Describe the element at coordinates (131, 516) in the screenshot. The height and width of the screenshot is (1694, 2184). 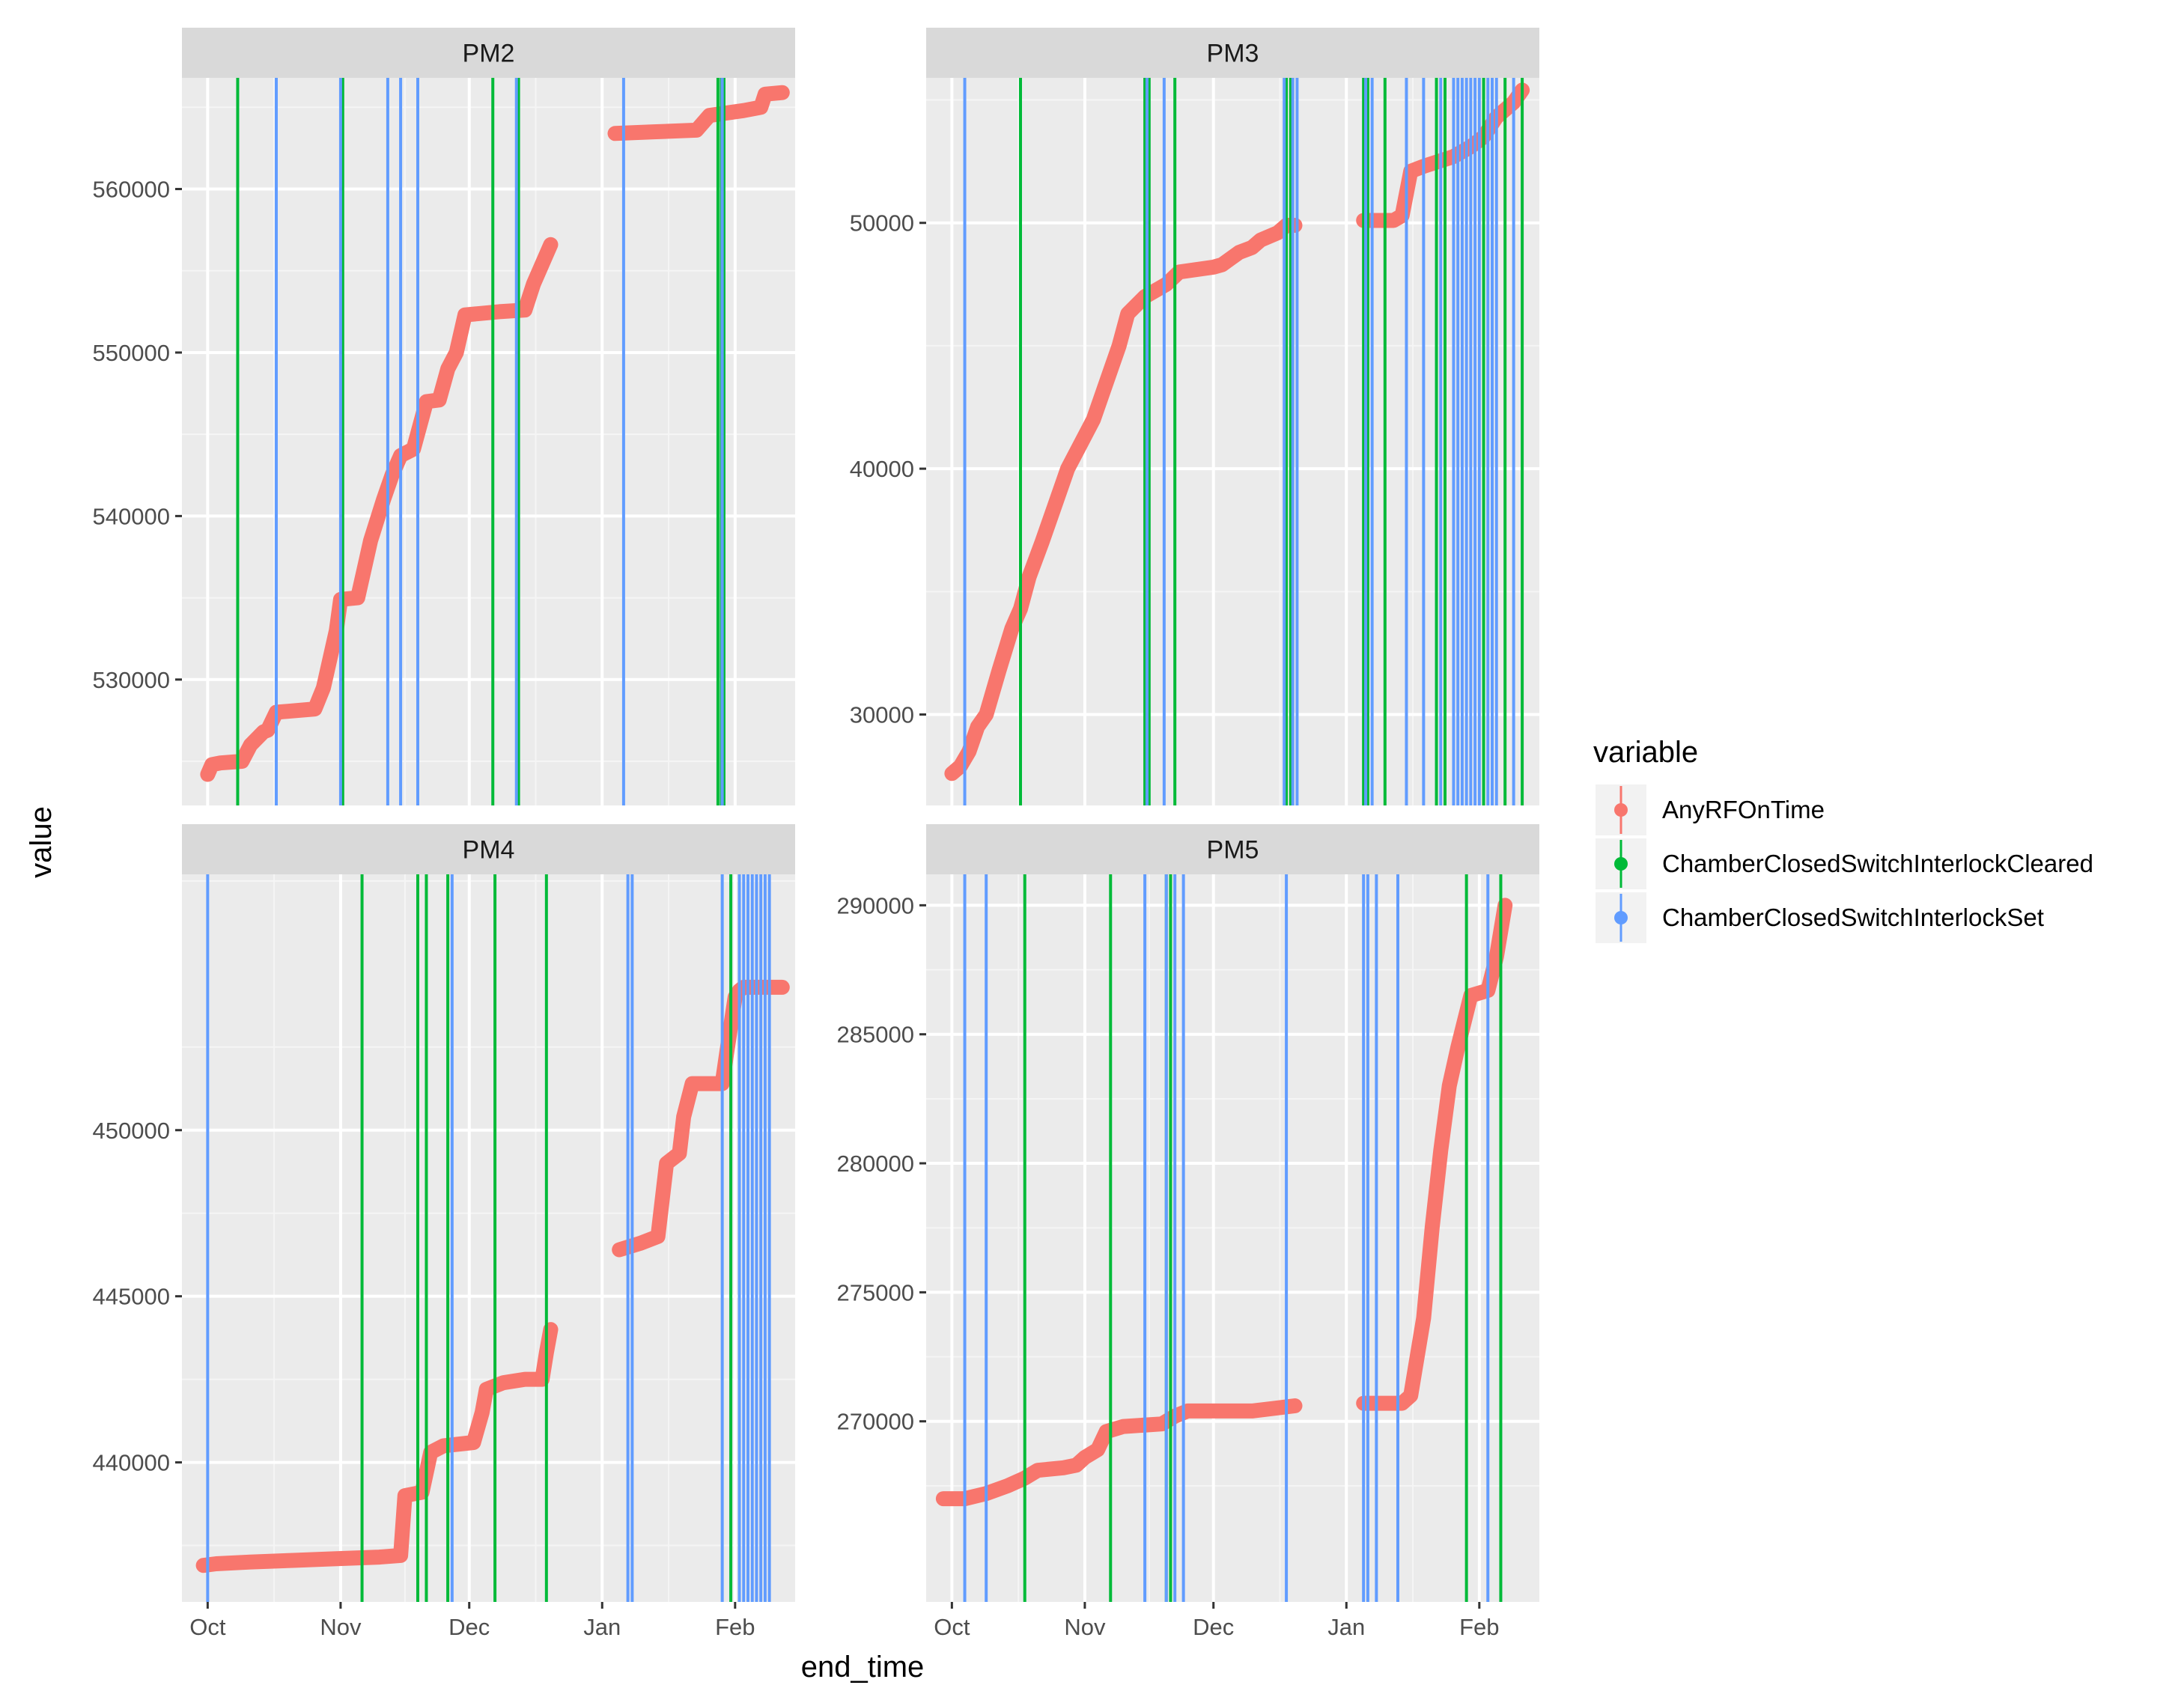
I see `y-tick-label: 540000` at that location.